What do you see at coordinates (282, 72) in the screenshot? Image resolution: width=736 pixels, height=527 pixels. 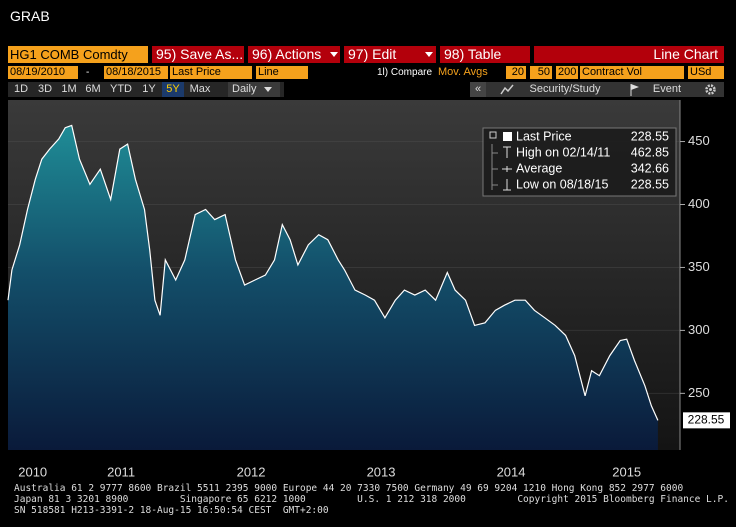 I see `style-select: Line` at bounding box center [282, 72].